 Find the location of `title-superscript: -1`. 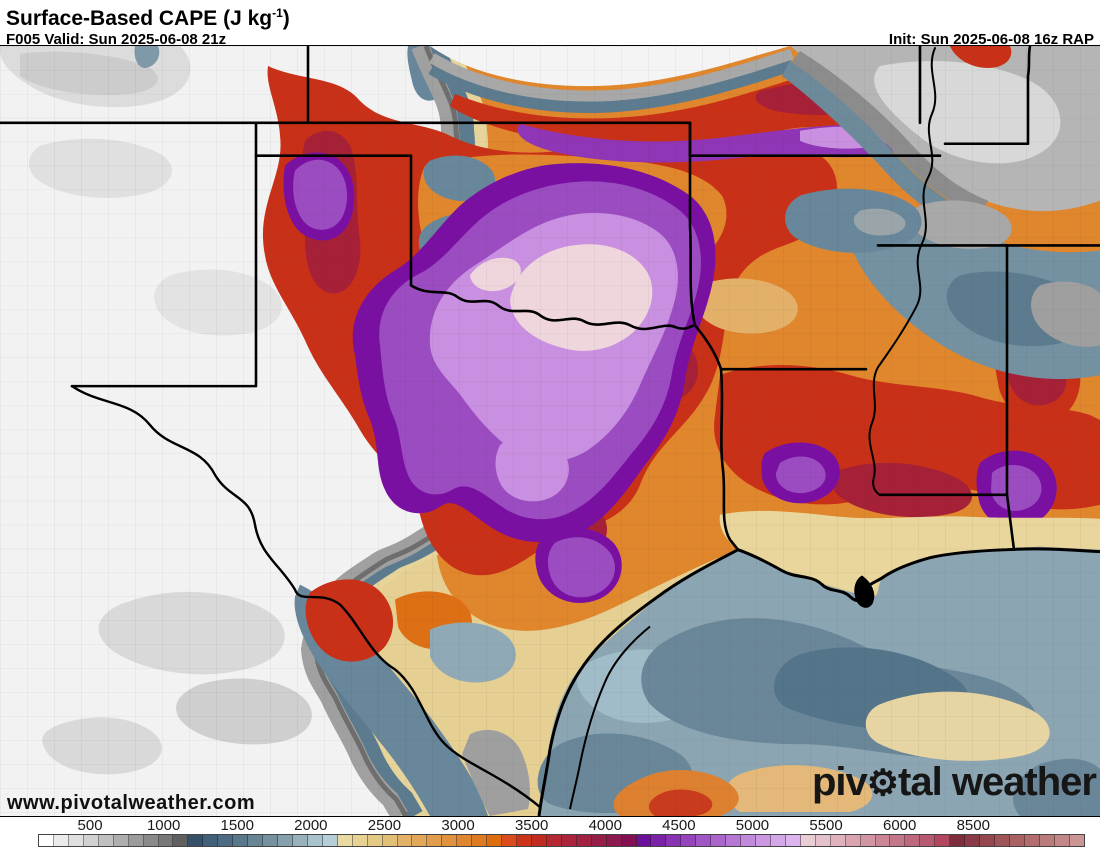

title-superscript: -1 is located at coordinates (277, 13).